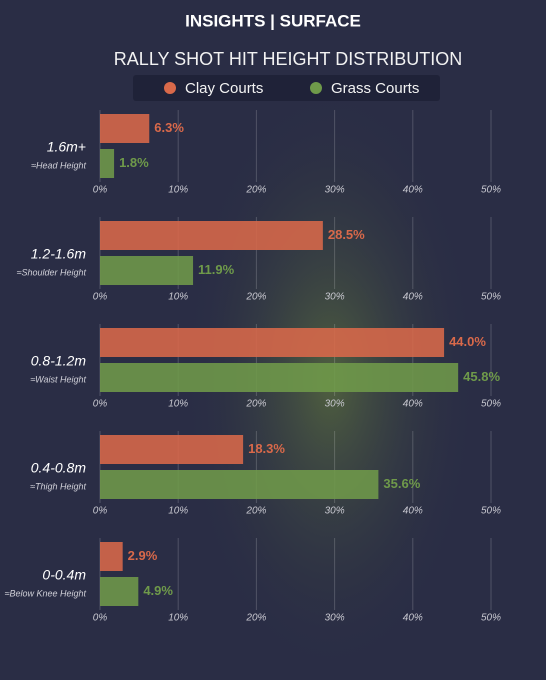 The height and width of the screenshot is (680, 546). What do you see at coordinates (158, 590) in the screenshot?
I see `value-label: 4.9%` at bounding box center [158, 590].